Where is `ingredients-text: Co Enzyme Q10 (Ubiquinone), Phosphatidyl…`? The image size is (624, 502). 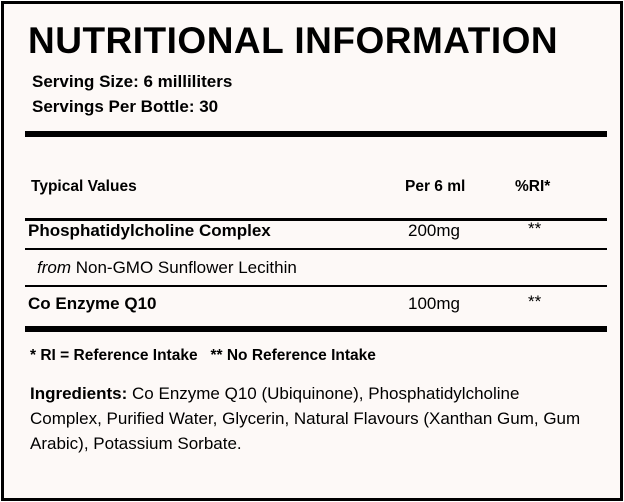
ingredients-text: Co Enzyme Q10 (Ubiquinone), Phosphatidyl… is located at coordinates (305, 418).